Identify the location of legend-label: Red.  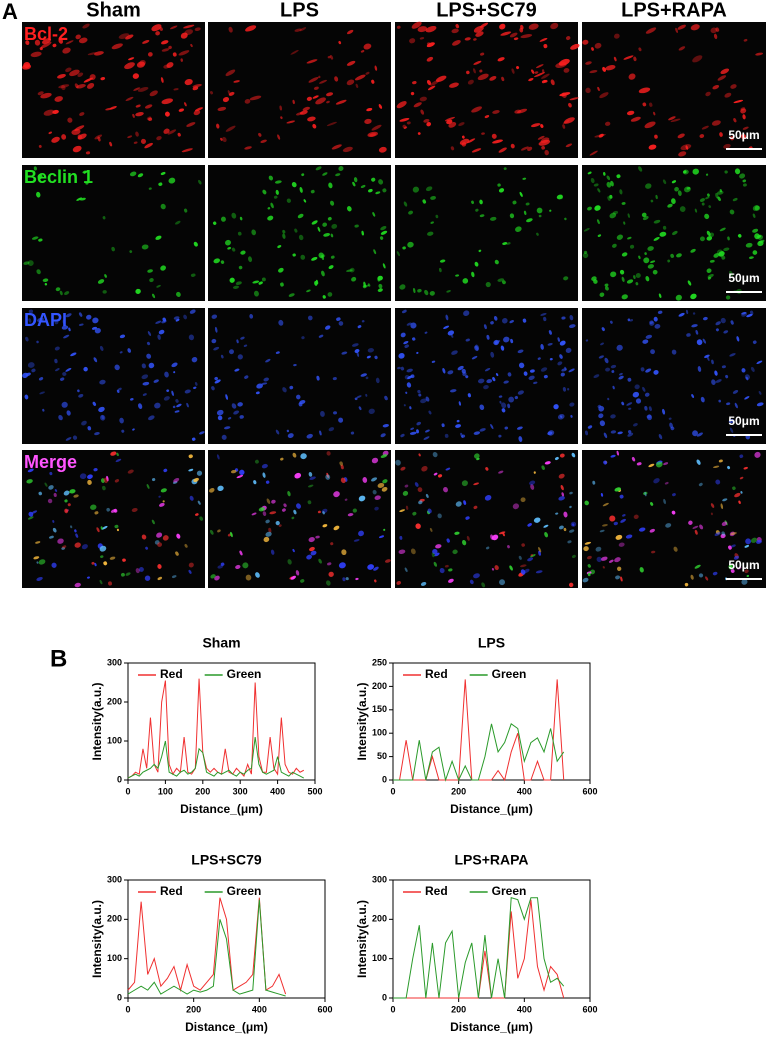
(436, 674).